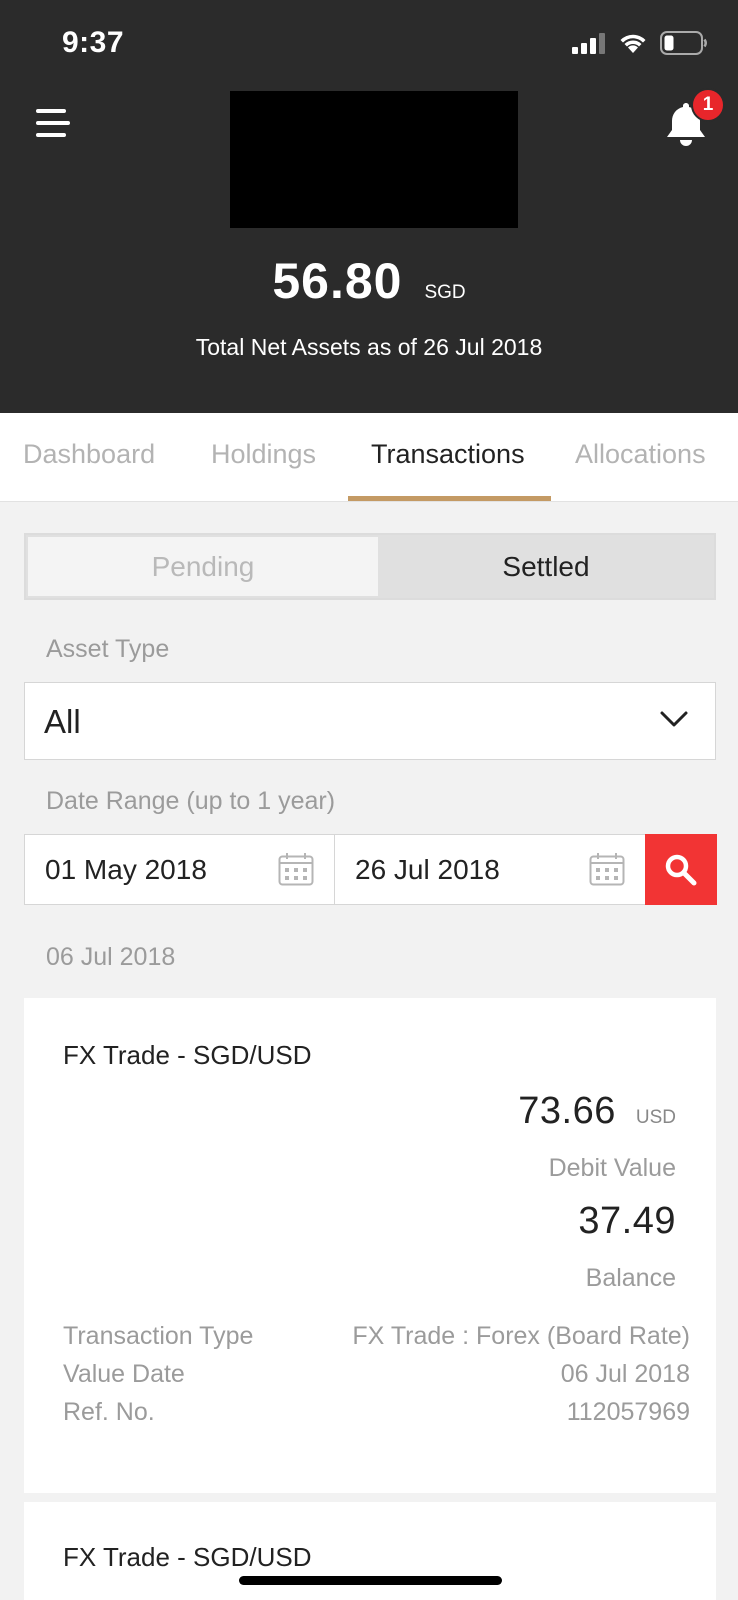  Describe the element at coordinates (708, 105) in the screenshot. I see `notification-badge: 1` at that location.